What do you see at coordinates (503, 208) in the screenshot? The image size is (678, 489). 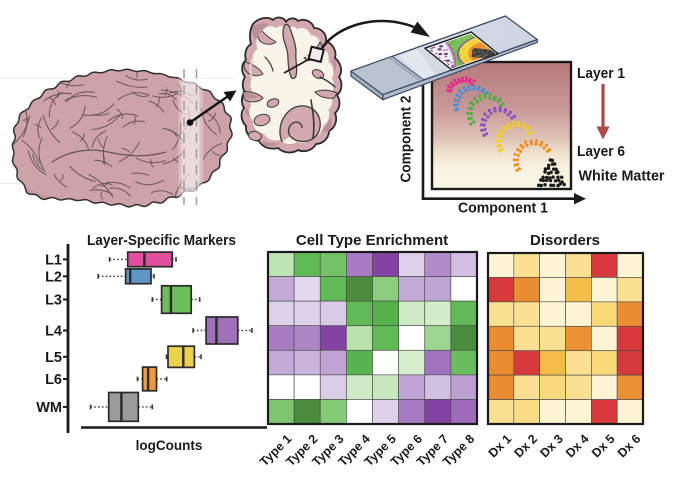 I see `svg-text: Component 1` at bounding box center [503, 208].